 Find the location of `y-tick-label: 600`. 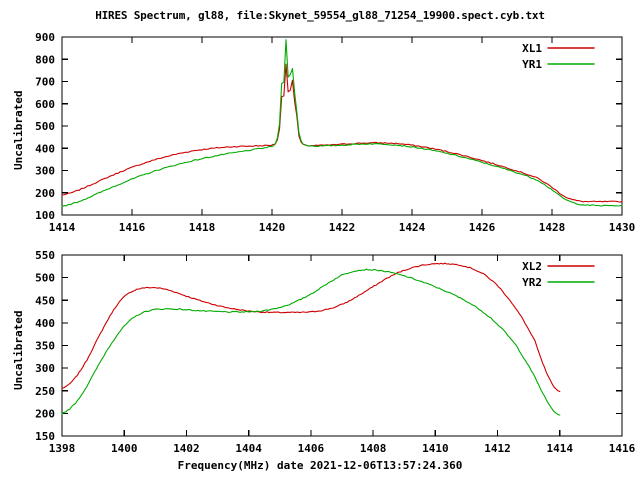

y-tick-label: 600 is located at coordinates (45, 104).